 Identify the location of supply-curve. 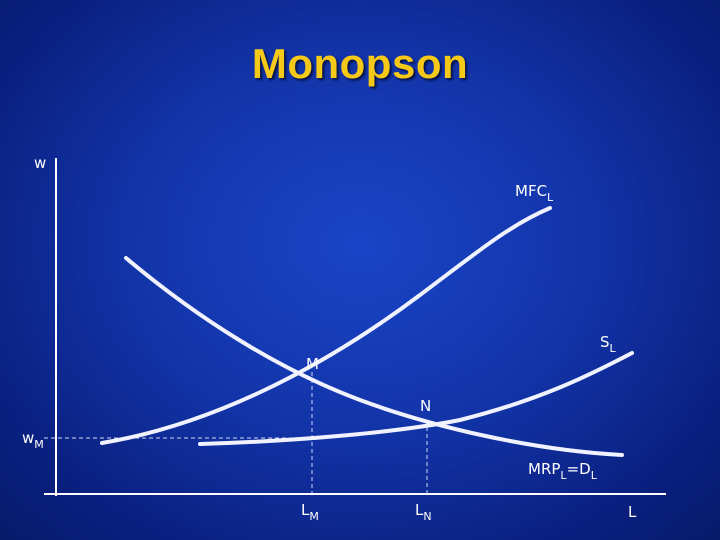
(416, 398).